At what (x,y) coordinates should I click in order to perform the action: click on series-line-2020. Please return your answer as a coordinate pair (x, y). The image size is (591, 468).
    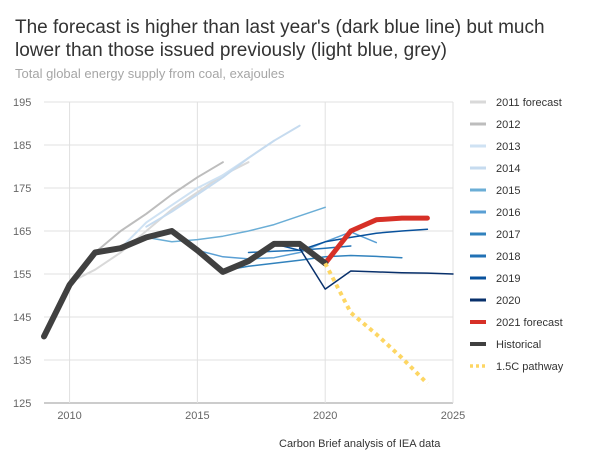
    Looking at the image, I should click on (376, 268).